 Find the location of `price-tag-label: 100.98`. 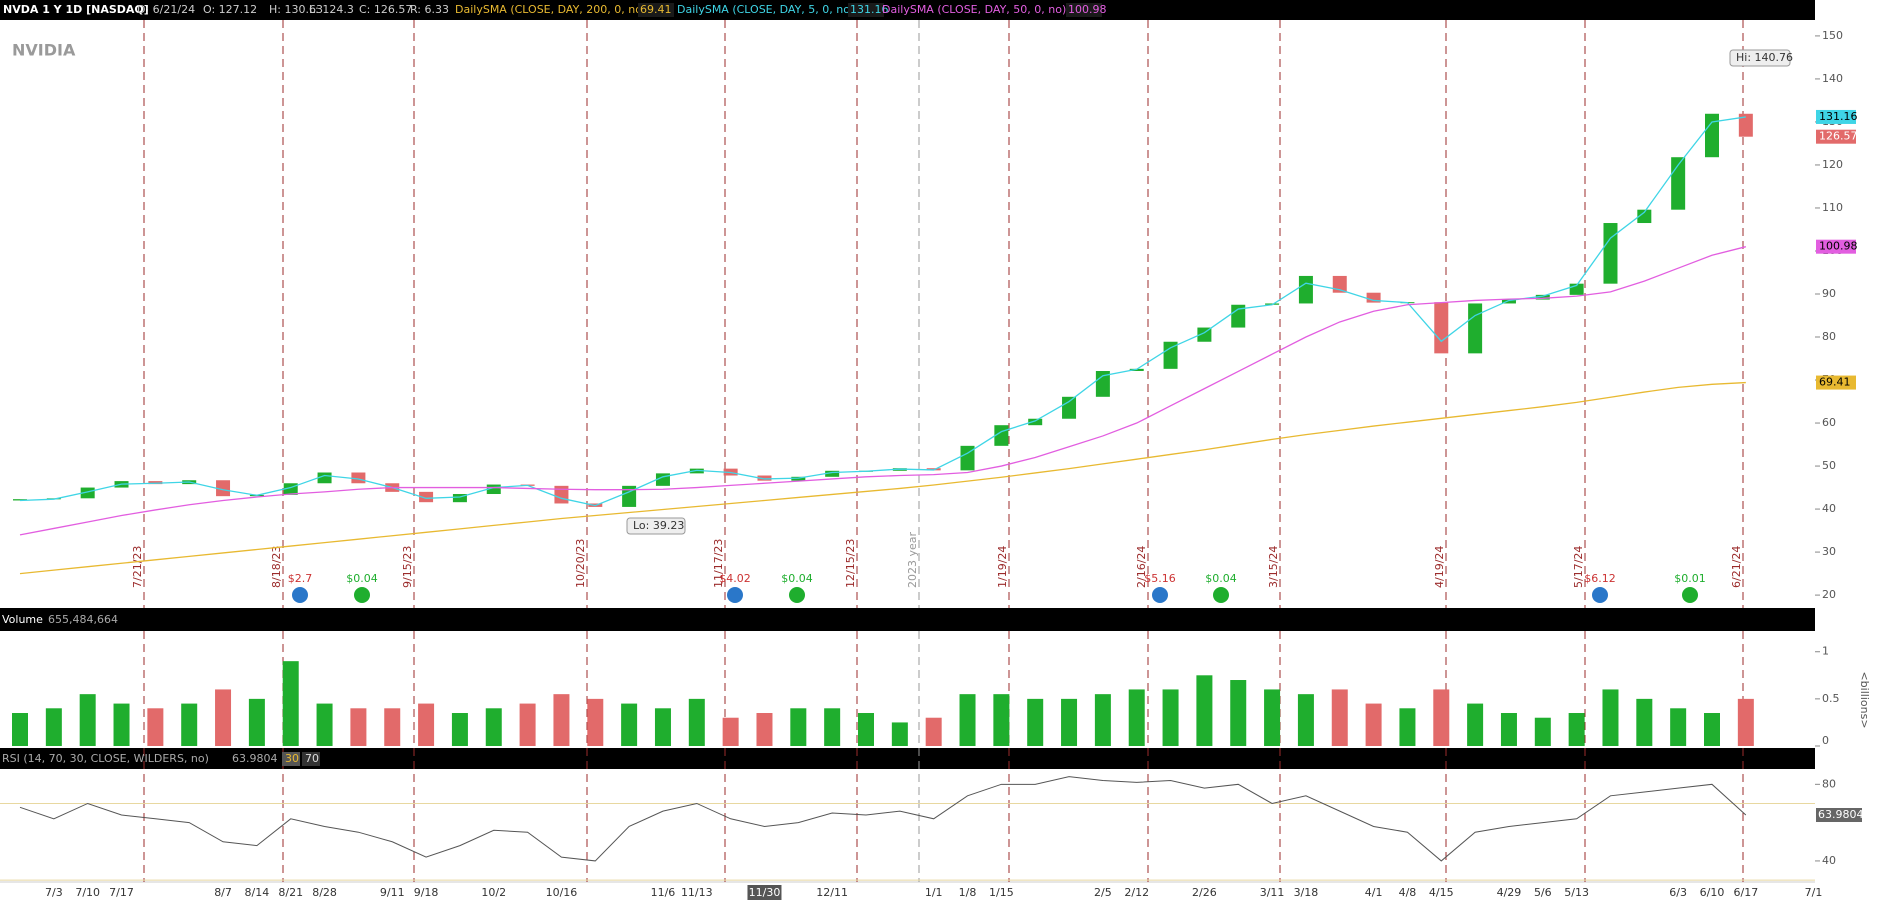

price-tag-label: 100.98 is located at coordinates (1838, 246).